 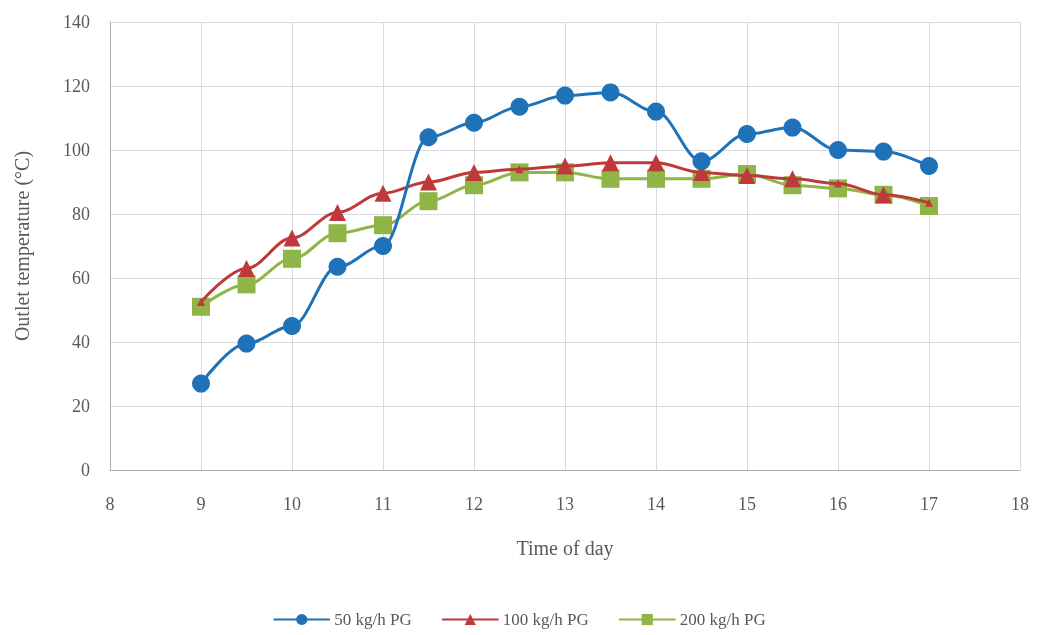 What do you see at coordinates (201, 504) in the screenshot?
I see `x-tick-label: 9` at bounding box center [201, 504].